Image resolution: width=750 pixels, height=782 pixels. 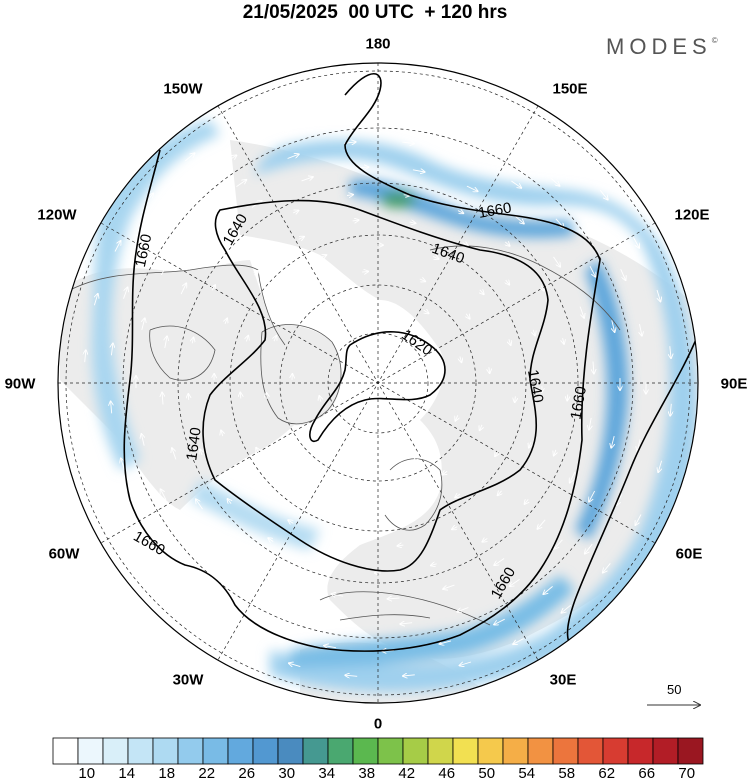 I want to click on modes-logo: MODES©, so click(x=662, y=47).